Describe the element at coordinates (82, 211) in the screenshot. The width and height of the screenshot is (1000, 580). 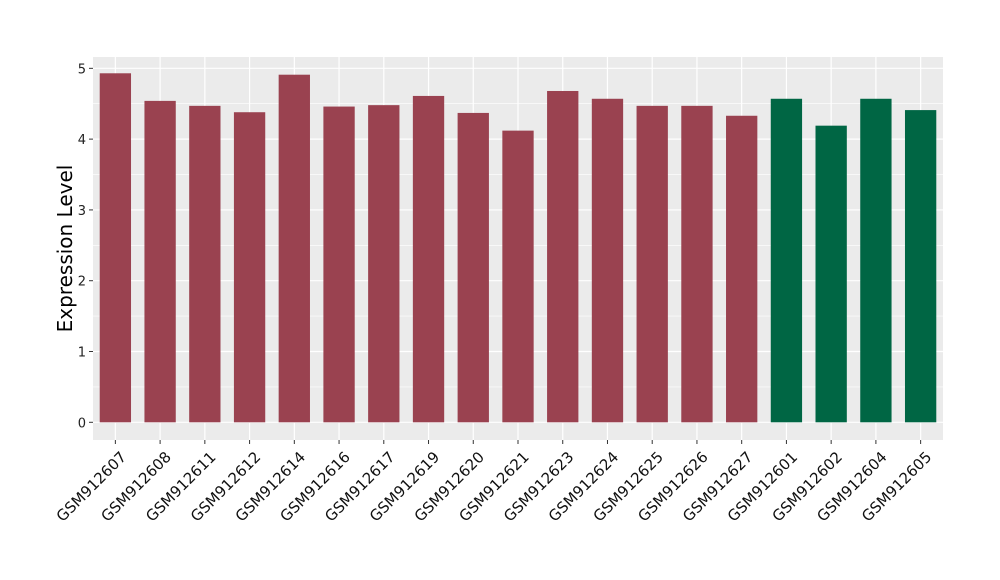
I see `y-tick-label: 3` at that location.